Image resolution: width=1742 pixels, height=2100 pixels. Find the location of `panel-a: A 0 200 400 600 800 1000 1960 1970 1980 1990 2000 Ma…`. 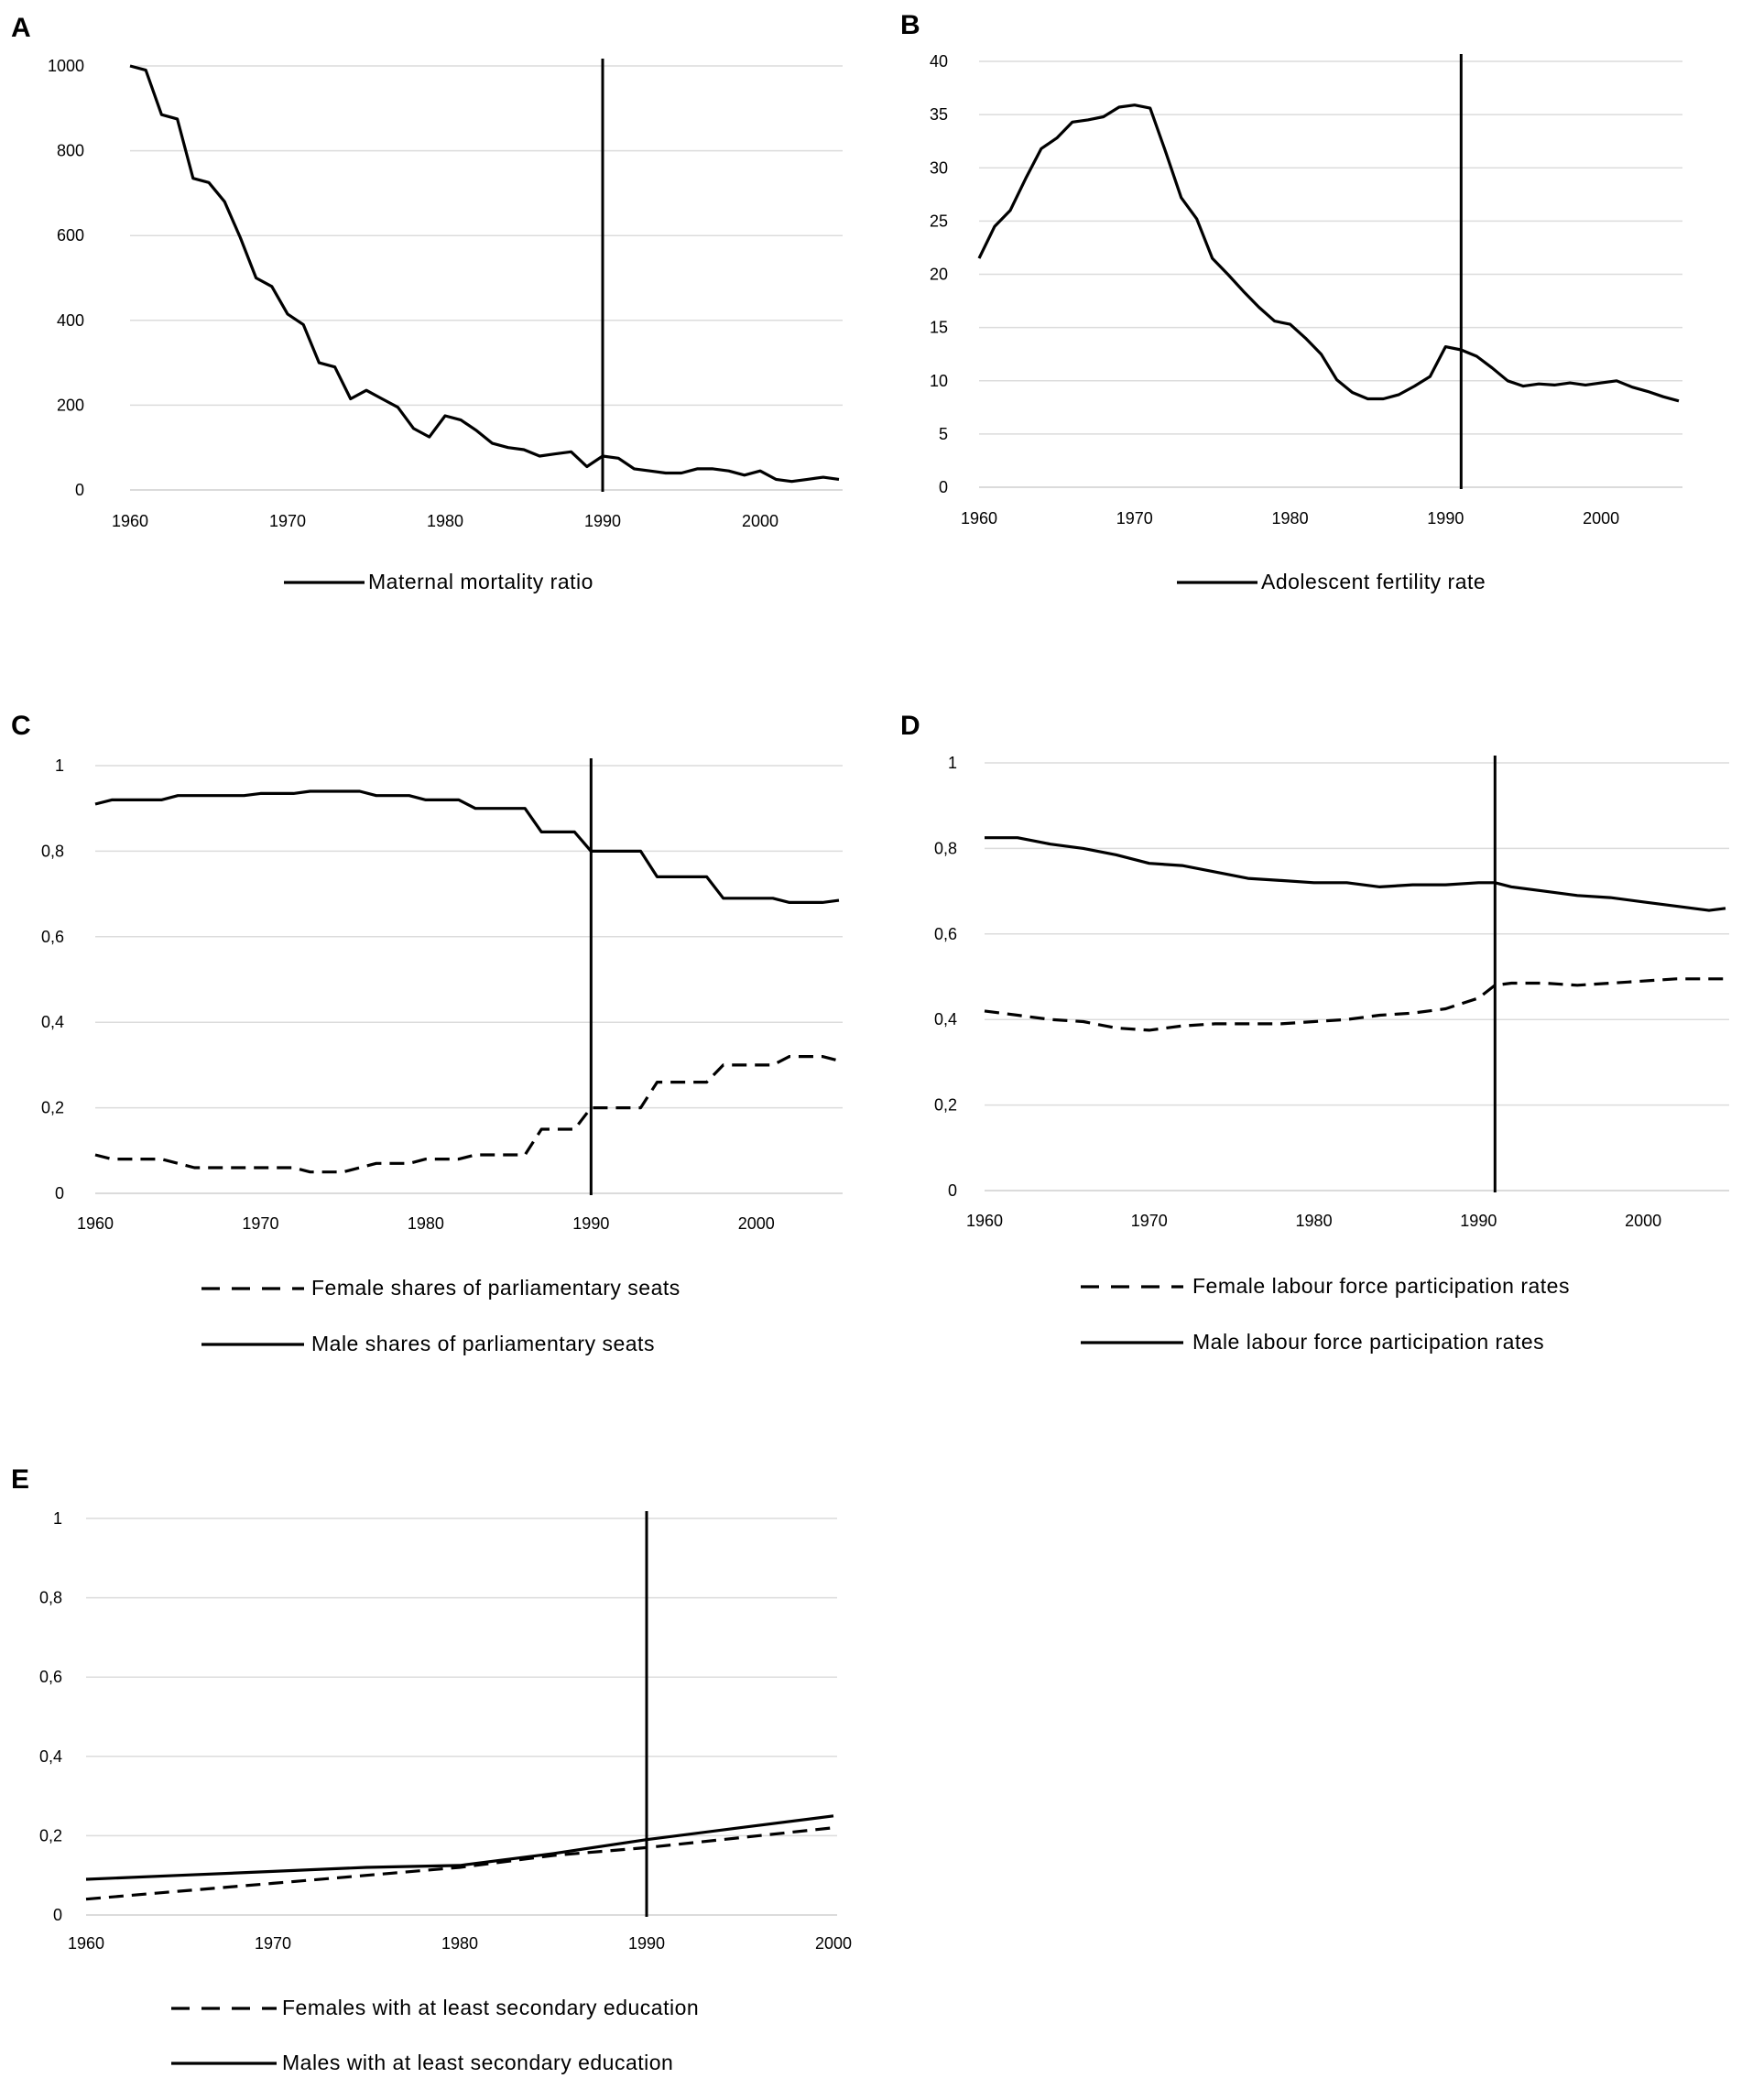

panel-a: A 0 200 400 600 800 1000 1960 1970 1980 1990 2000 Ma… is located at coordinates (427, 303).